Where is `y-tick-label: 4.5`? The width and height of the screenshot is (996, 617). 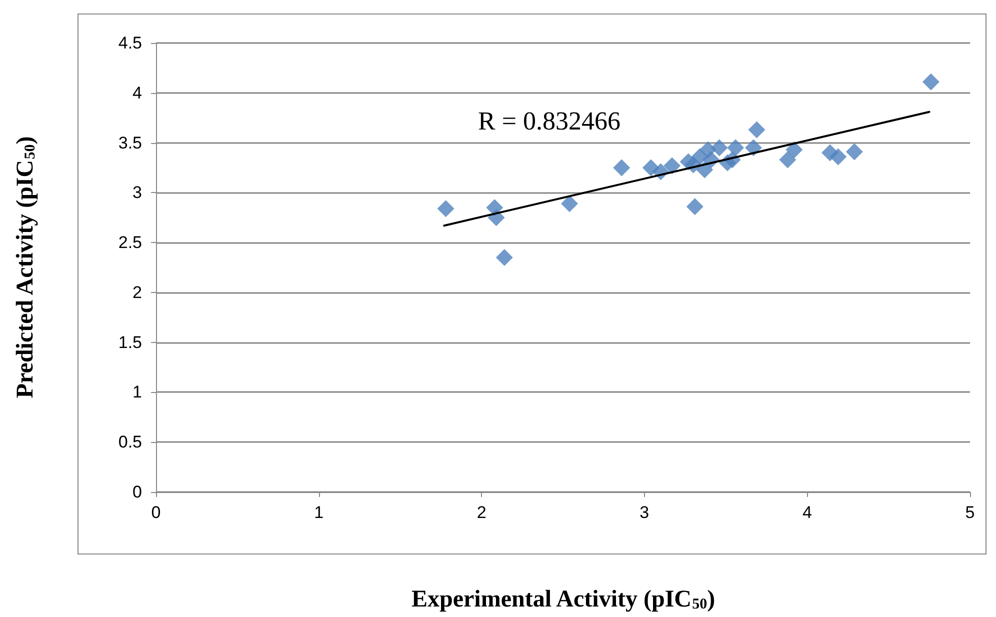 y-tick-label: 4.5 is located at coordinates (130, 43).